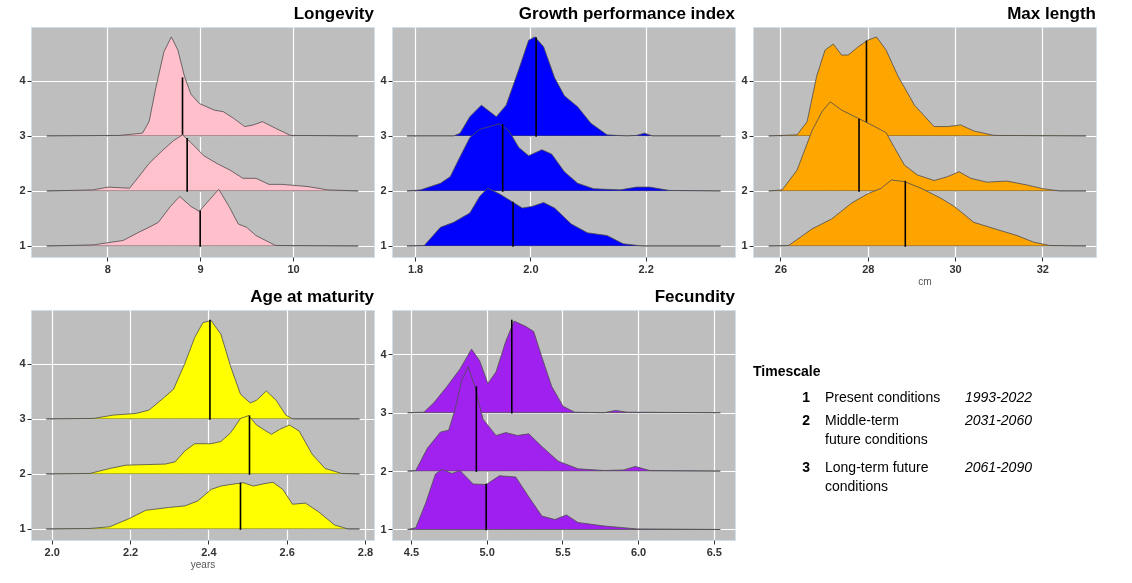  Describe the element at coordinates (627, 13) in the screenshot. I see `chart-title: Growth performance index` at that location.